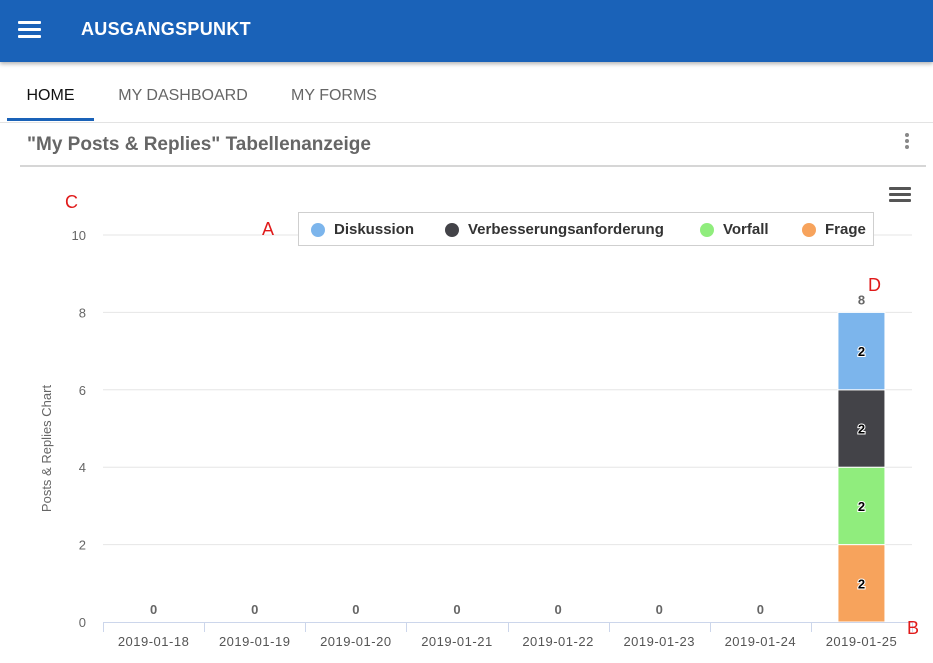 Image resolution: width=933 pixels, height=663 pixels. What do you see at coordinates (268, 229) in the screenshot?
I see `annotation-a: A` at bounding box center [268, 229].